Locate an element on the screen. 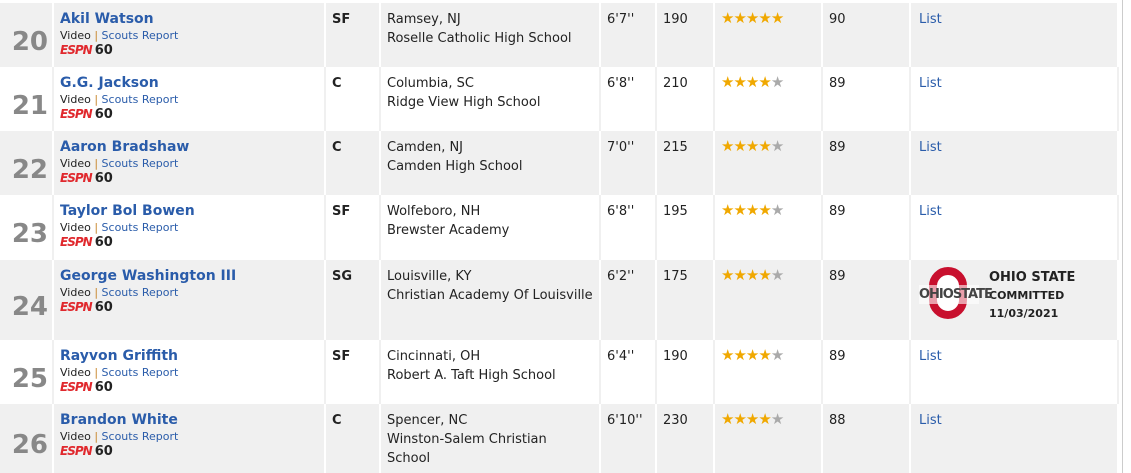 The width and height of the screenshot is (1131, 473). weight: 215 is located at coordinates (685, 163).